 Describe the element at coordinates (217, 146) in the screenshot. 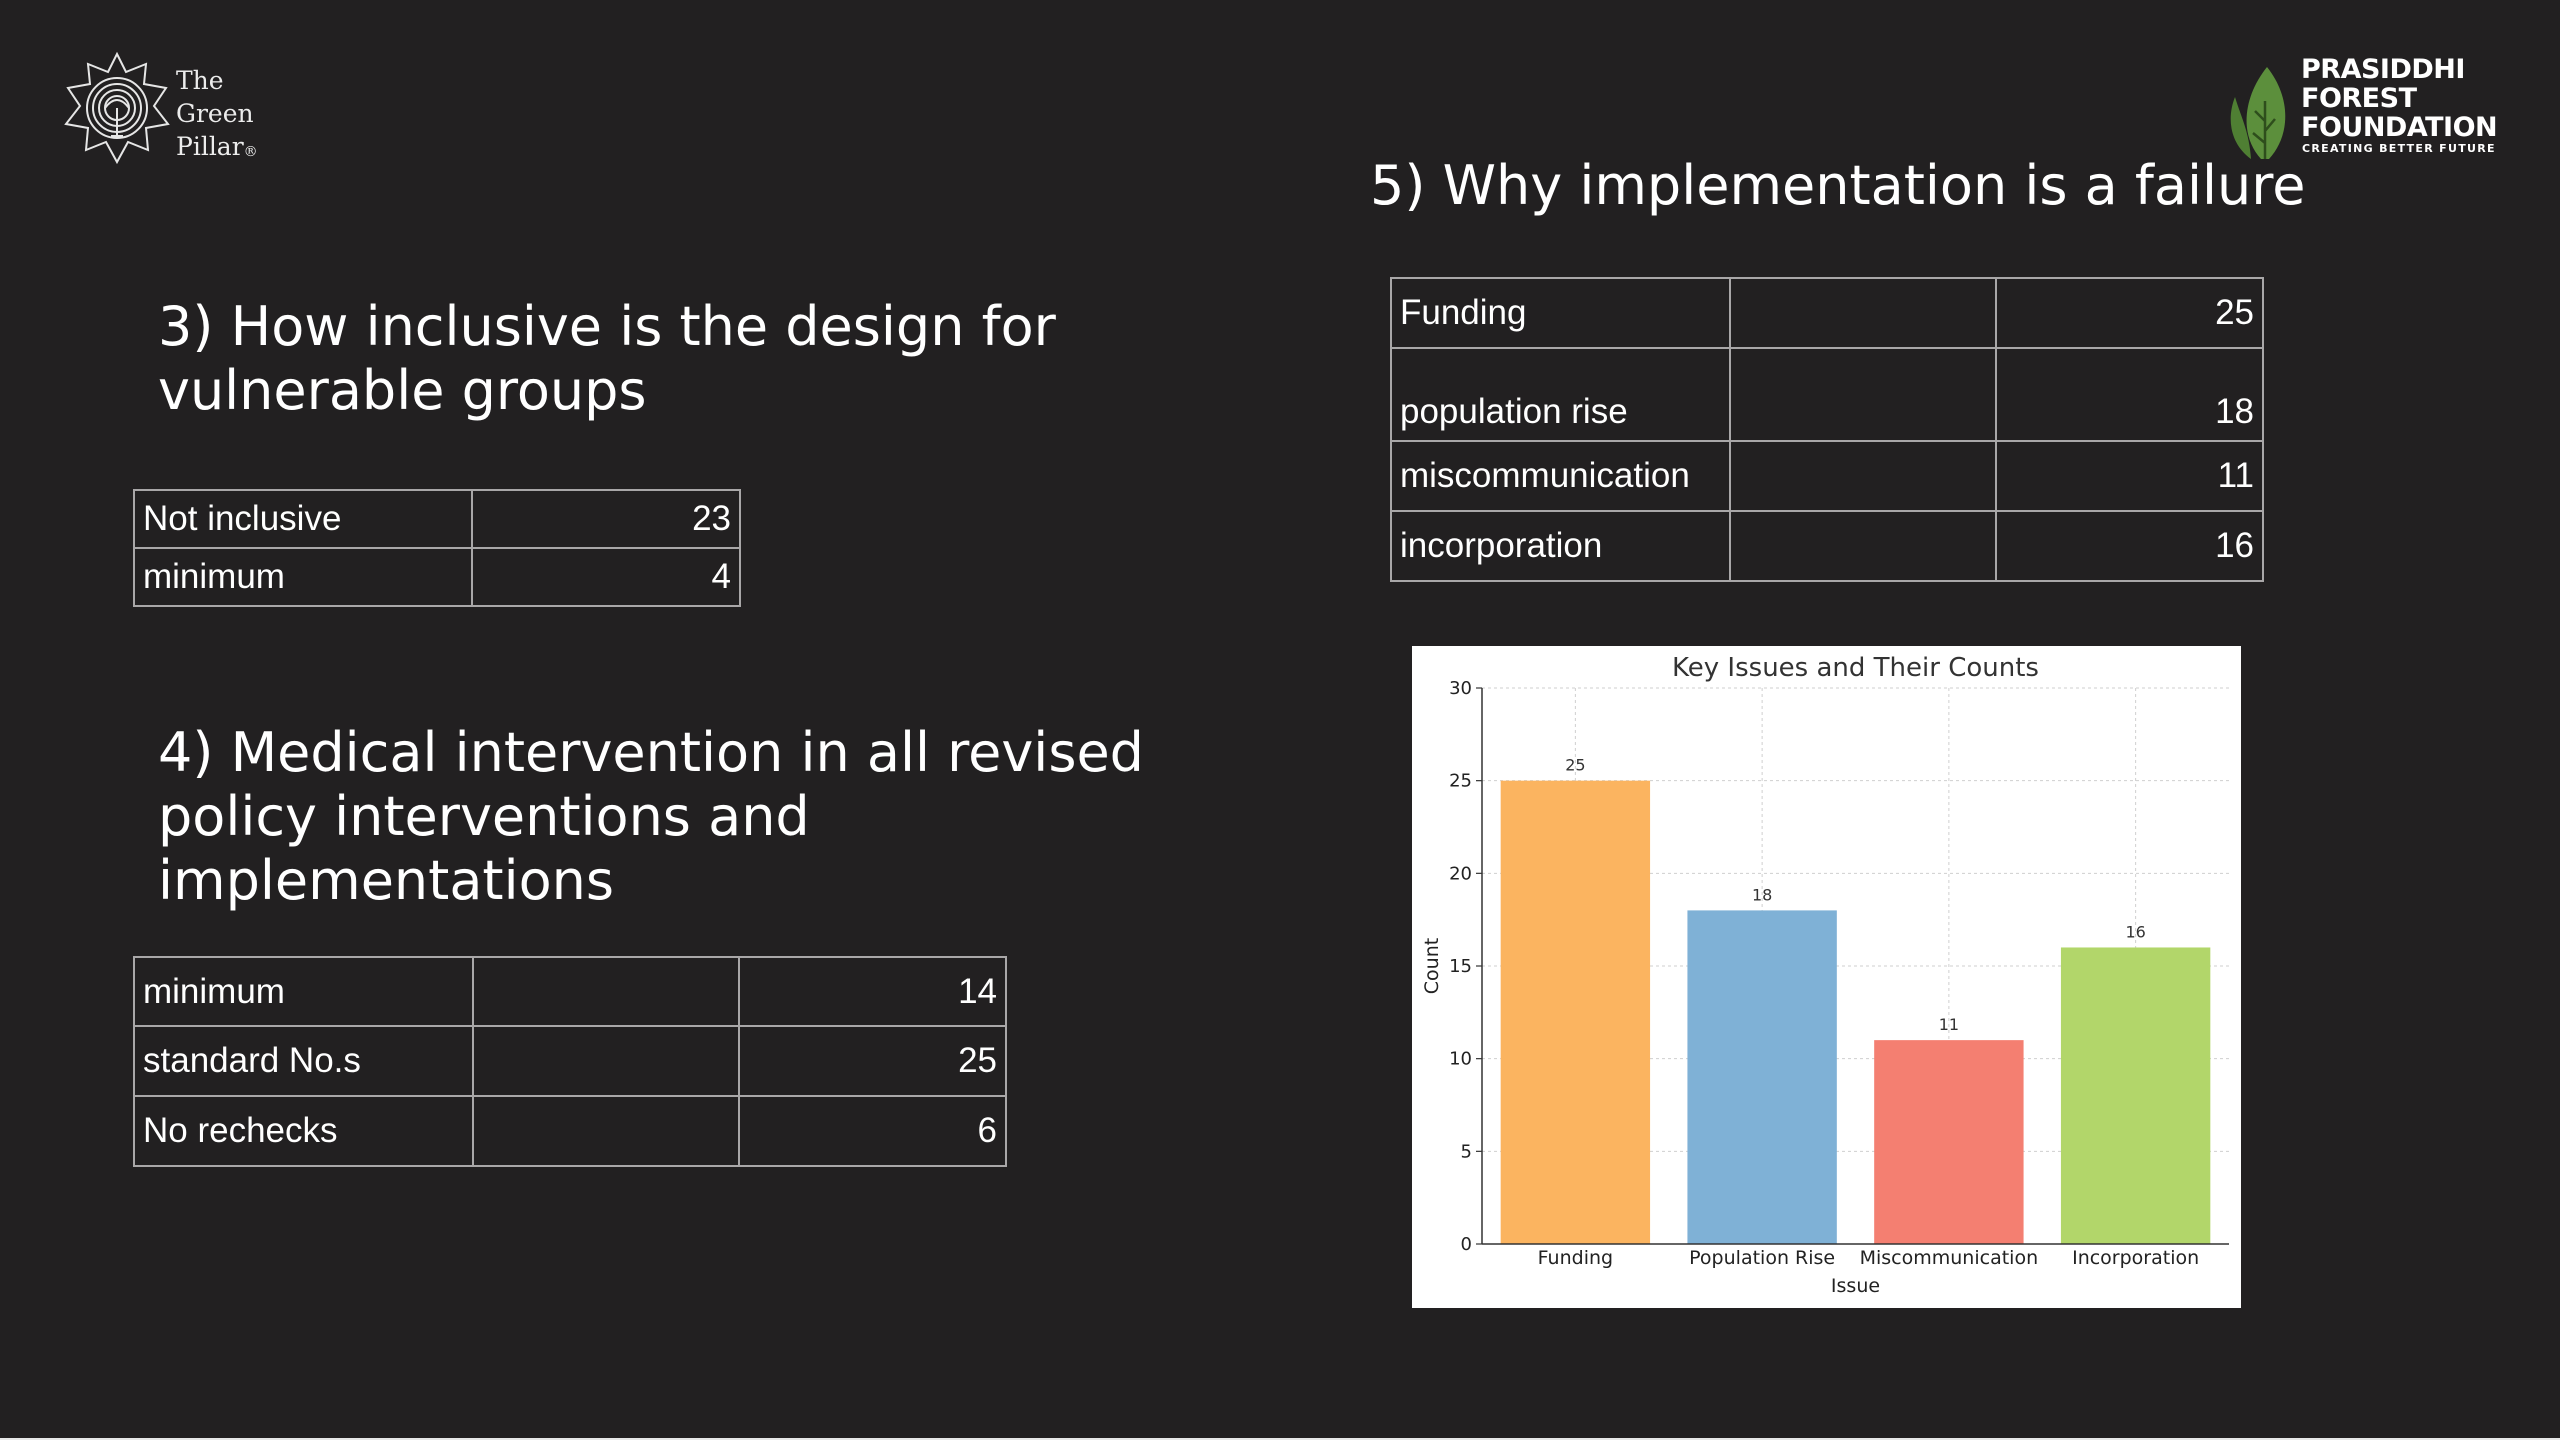

I see `logo-text-line: Pillar®` at that location.